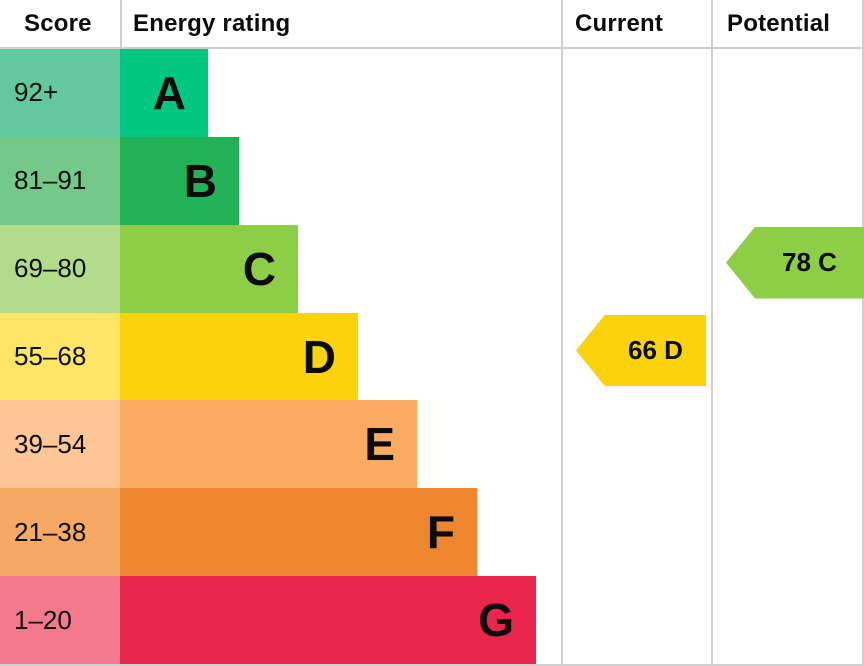 Image resolution: width=864 pixels, height=666 pixels. Describe the element at coordinates (432, 665) in the screenshot. I see `border-bottom` at that location.